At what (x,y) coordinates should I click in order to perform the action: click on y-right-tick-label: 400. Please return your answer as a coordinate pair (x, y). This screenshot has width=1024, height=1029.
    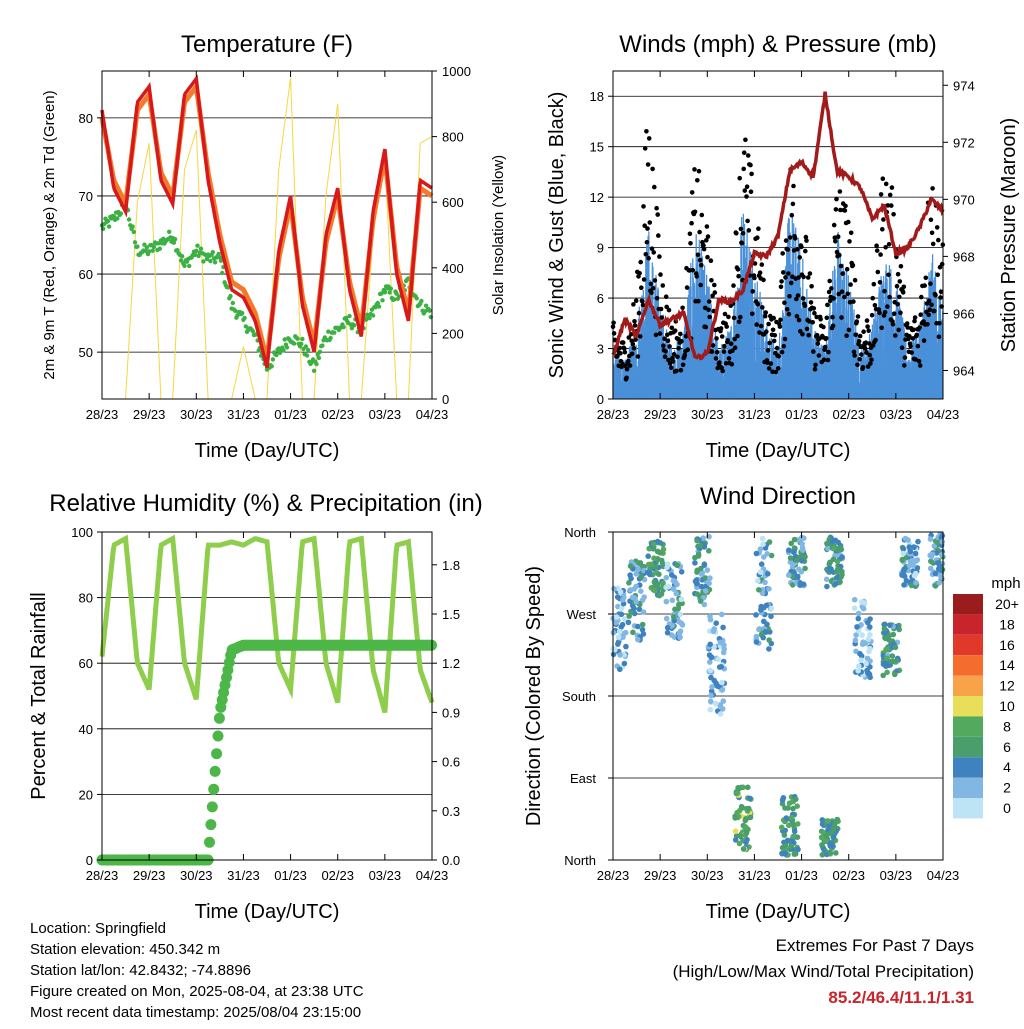
    Looking at the image, I should click on (453, 268).